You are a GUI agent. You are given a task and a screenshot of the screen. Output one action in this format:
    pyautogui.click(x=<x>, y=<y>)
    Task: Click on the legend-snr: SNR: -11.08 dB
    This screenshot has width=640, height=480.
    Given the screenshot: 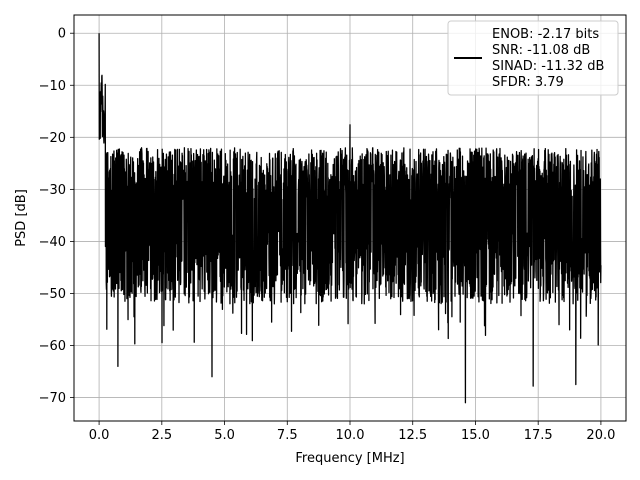 What is the action you would take?
    pyautogui.click(x=541, y=50)
    